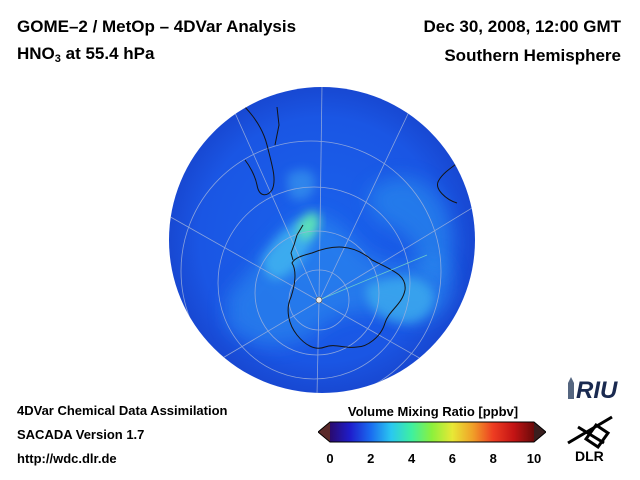 Image resolution: width=640 pixels, height=480 pixels. I want to click on colorbar-tick: 2, so click(371, 458).